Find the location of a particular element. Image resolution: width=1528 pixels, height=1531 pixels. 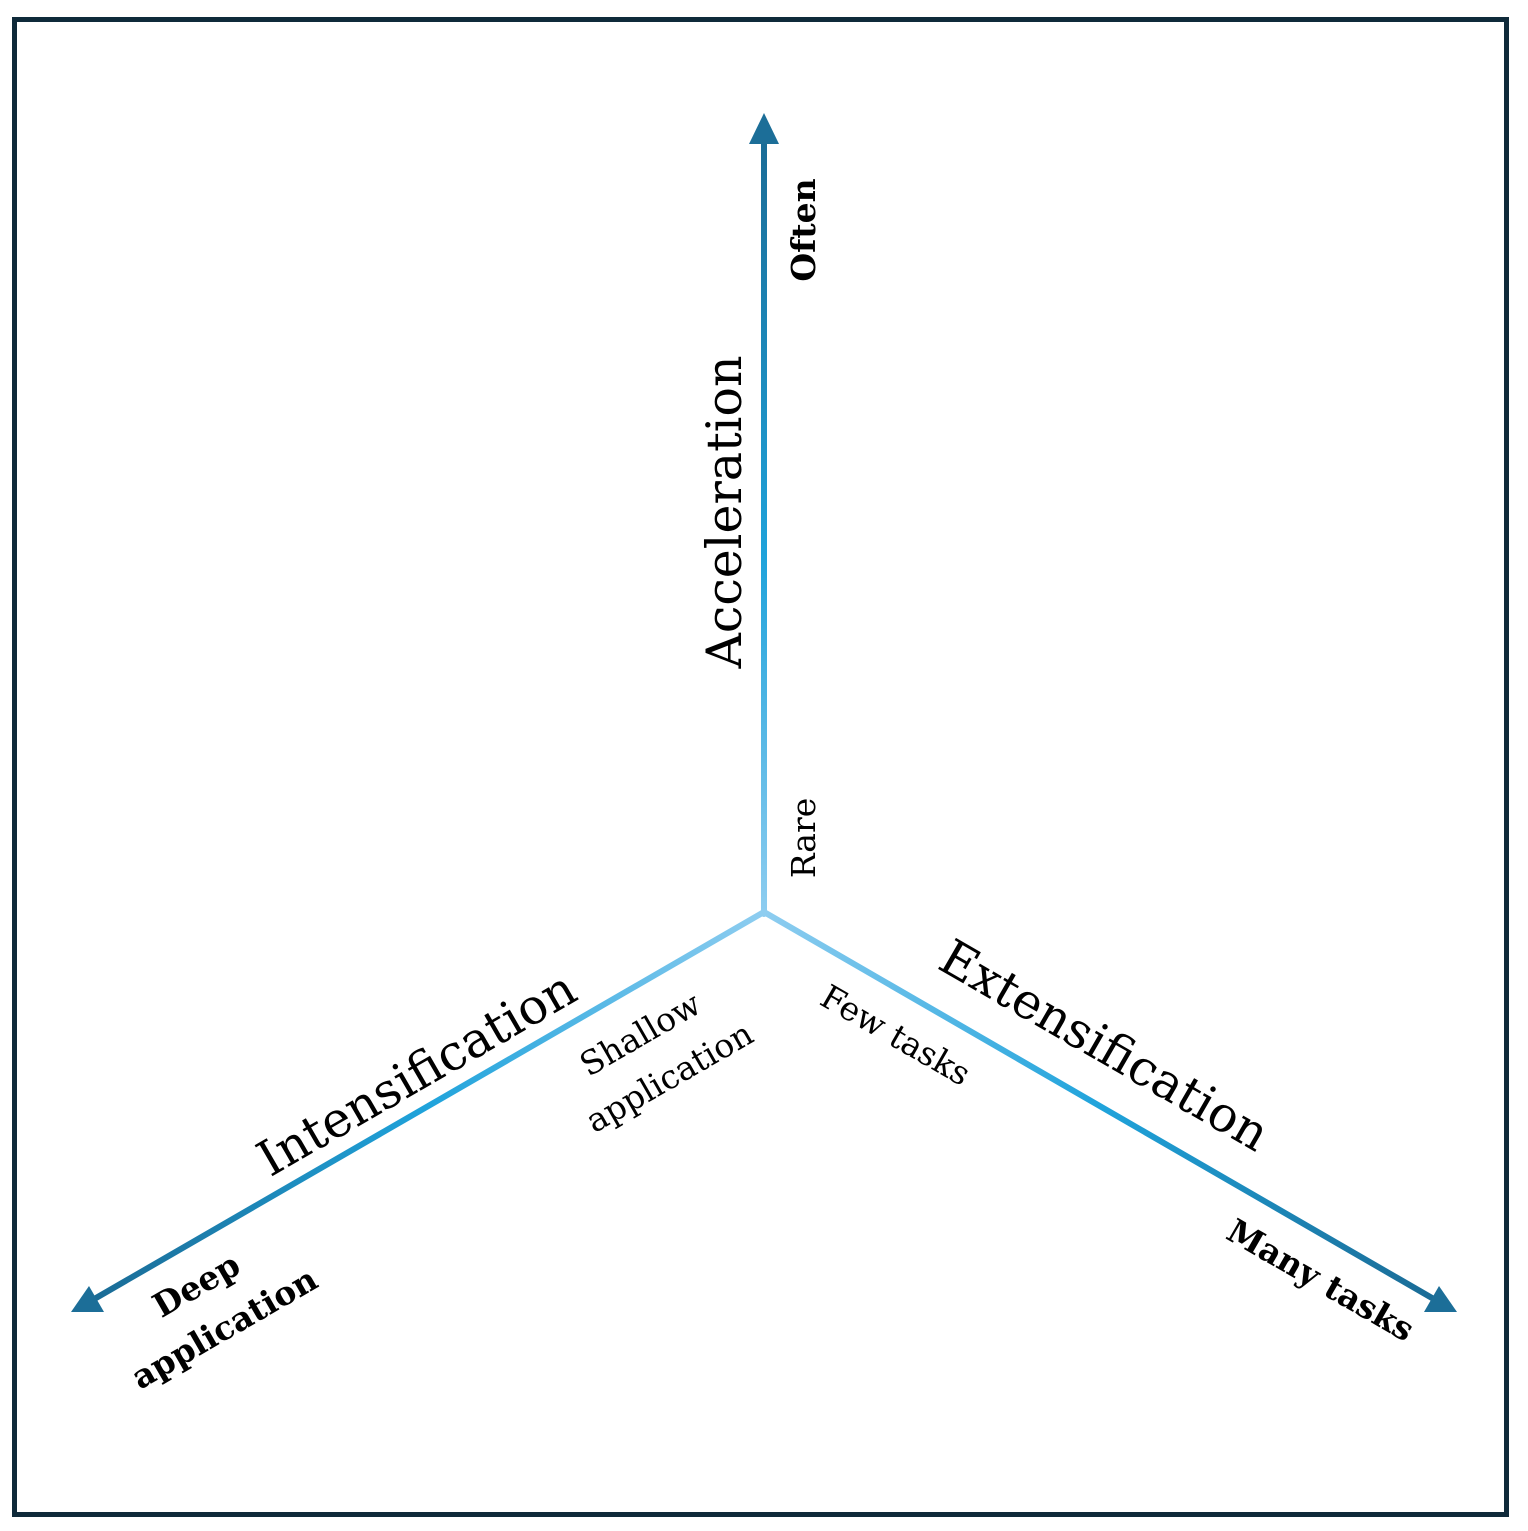

acceleration-high-label: Often is located at coordinates (803, 229).